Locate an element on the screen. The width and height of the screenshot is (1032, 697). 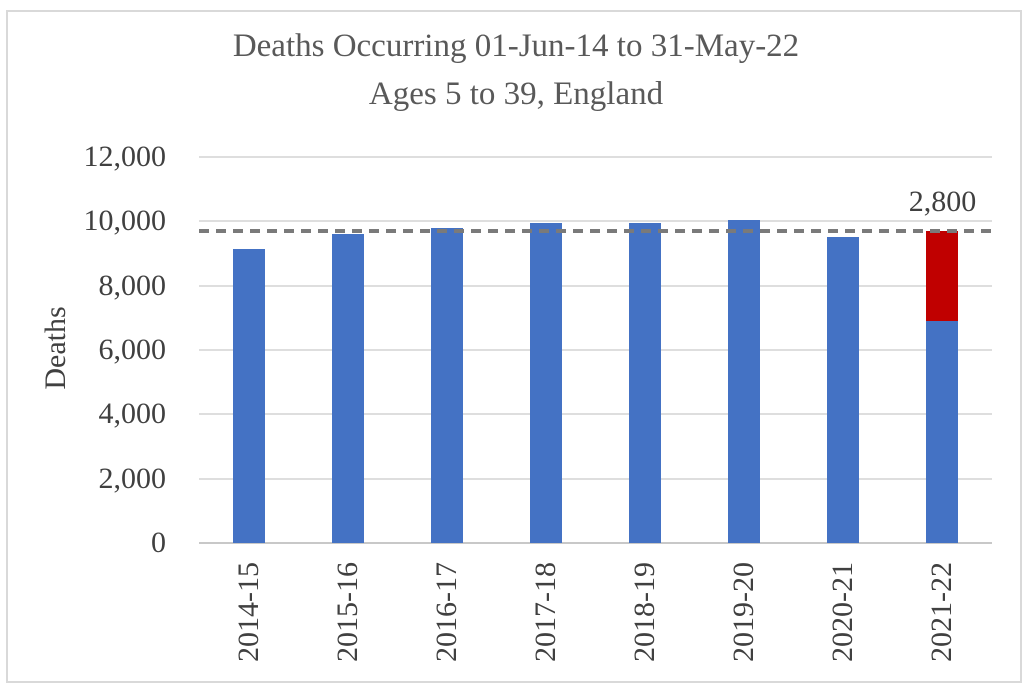
y-tick-label-4000: 4,000 is located at coordinates (132, 414).